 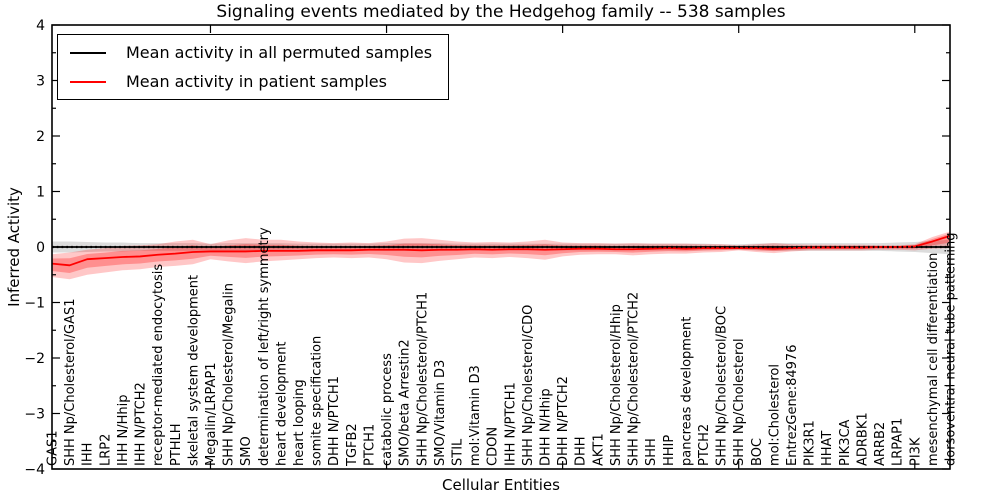 What do you see at coordinates (493, 446) in the screenshot?
I see `x-category-label: CDON` at bounding box center [493, 446].